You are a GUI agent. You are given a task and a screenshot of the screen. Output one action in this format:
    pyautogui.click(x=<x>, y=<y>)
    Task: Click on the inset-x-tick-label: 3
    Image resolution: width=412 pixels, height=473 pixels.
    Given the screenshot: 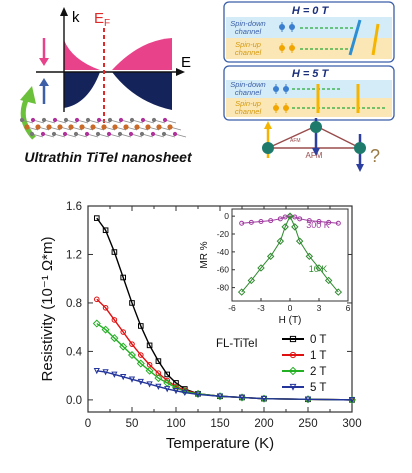 What is the action you would take?
    pyautogui.click(x=319, y=308)
    